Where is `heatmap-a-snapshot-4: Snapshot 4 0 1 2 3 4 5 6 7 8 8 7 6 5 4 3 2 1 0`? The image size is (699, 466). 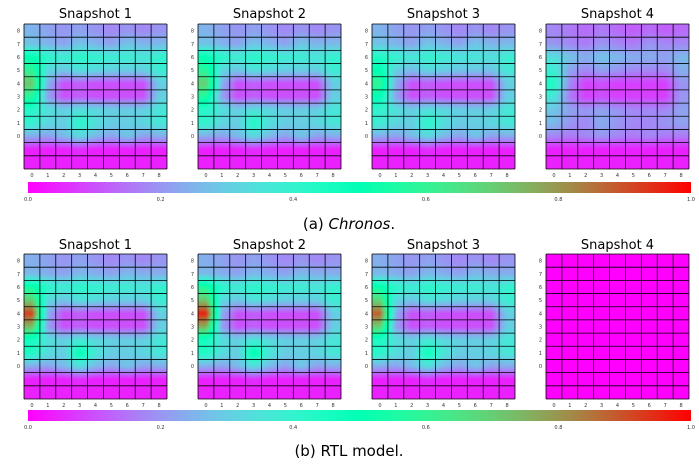
heatmap-a-snapshot-4: Snapshot 4 0 1 2 3 4 5 6 7 8 8 7 6 5 4 3 2 1 0 is located at coordinates (614, 93).